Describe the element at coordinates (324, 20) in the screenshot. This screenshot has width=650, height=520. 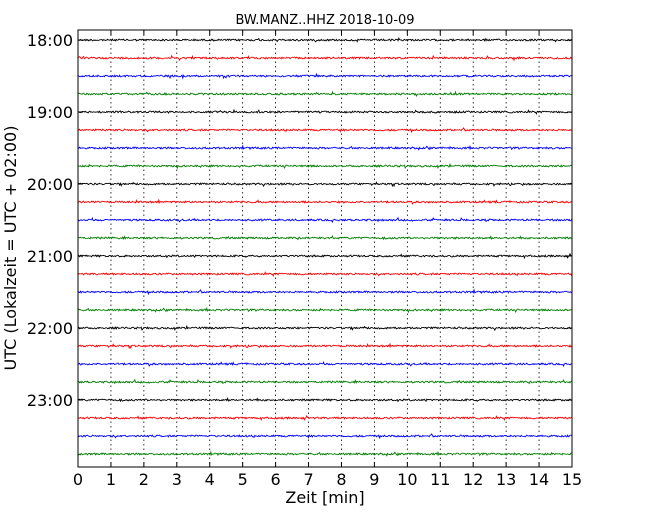
I see `chart-title: BW.MANZ..HHZ 2018-10-09` at that location.